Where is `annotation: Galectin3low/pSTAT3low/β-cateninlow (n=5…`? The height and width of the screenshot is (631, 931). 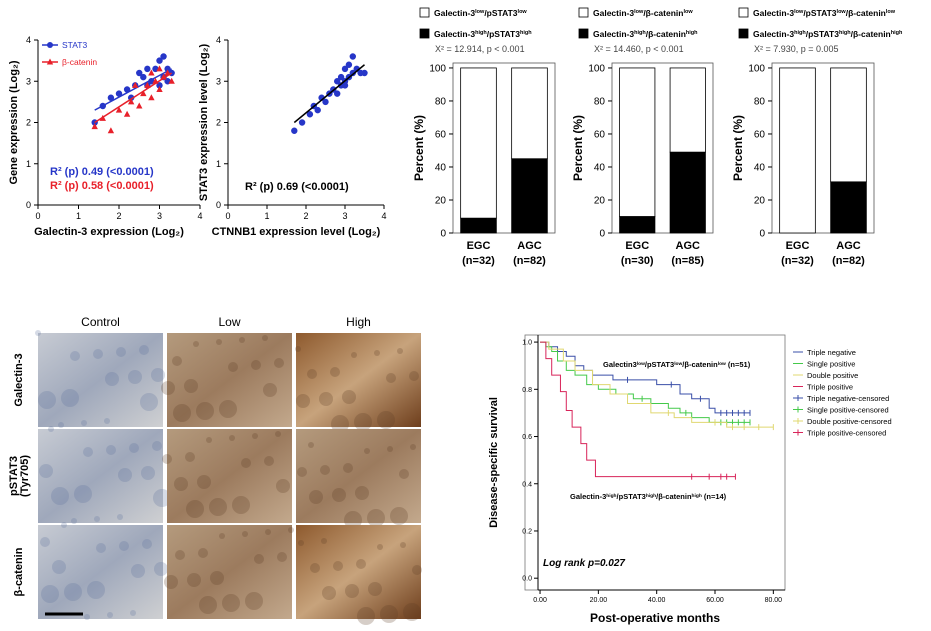 annotation: Galectin3low/pSTAT3low/β-cateninlow (n=5… is located at coordinates (677, 364).